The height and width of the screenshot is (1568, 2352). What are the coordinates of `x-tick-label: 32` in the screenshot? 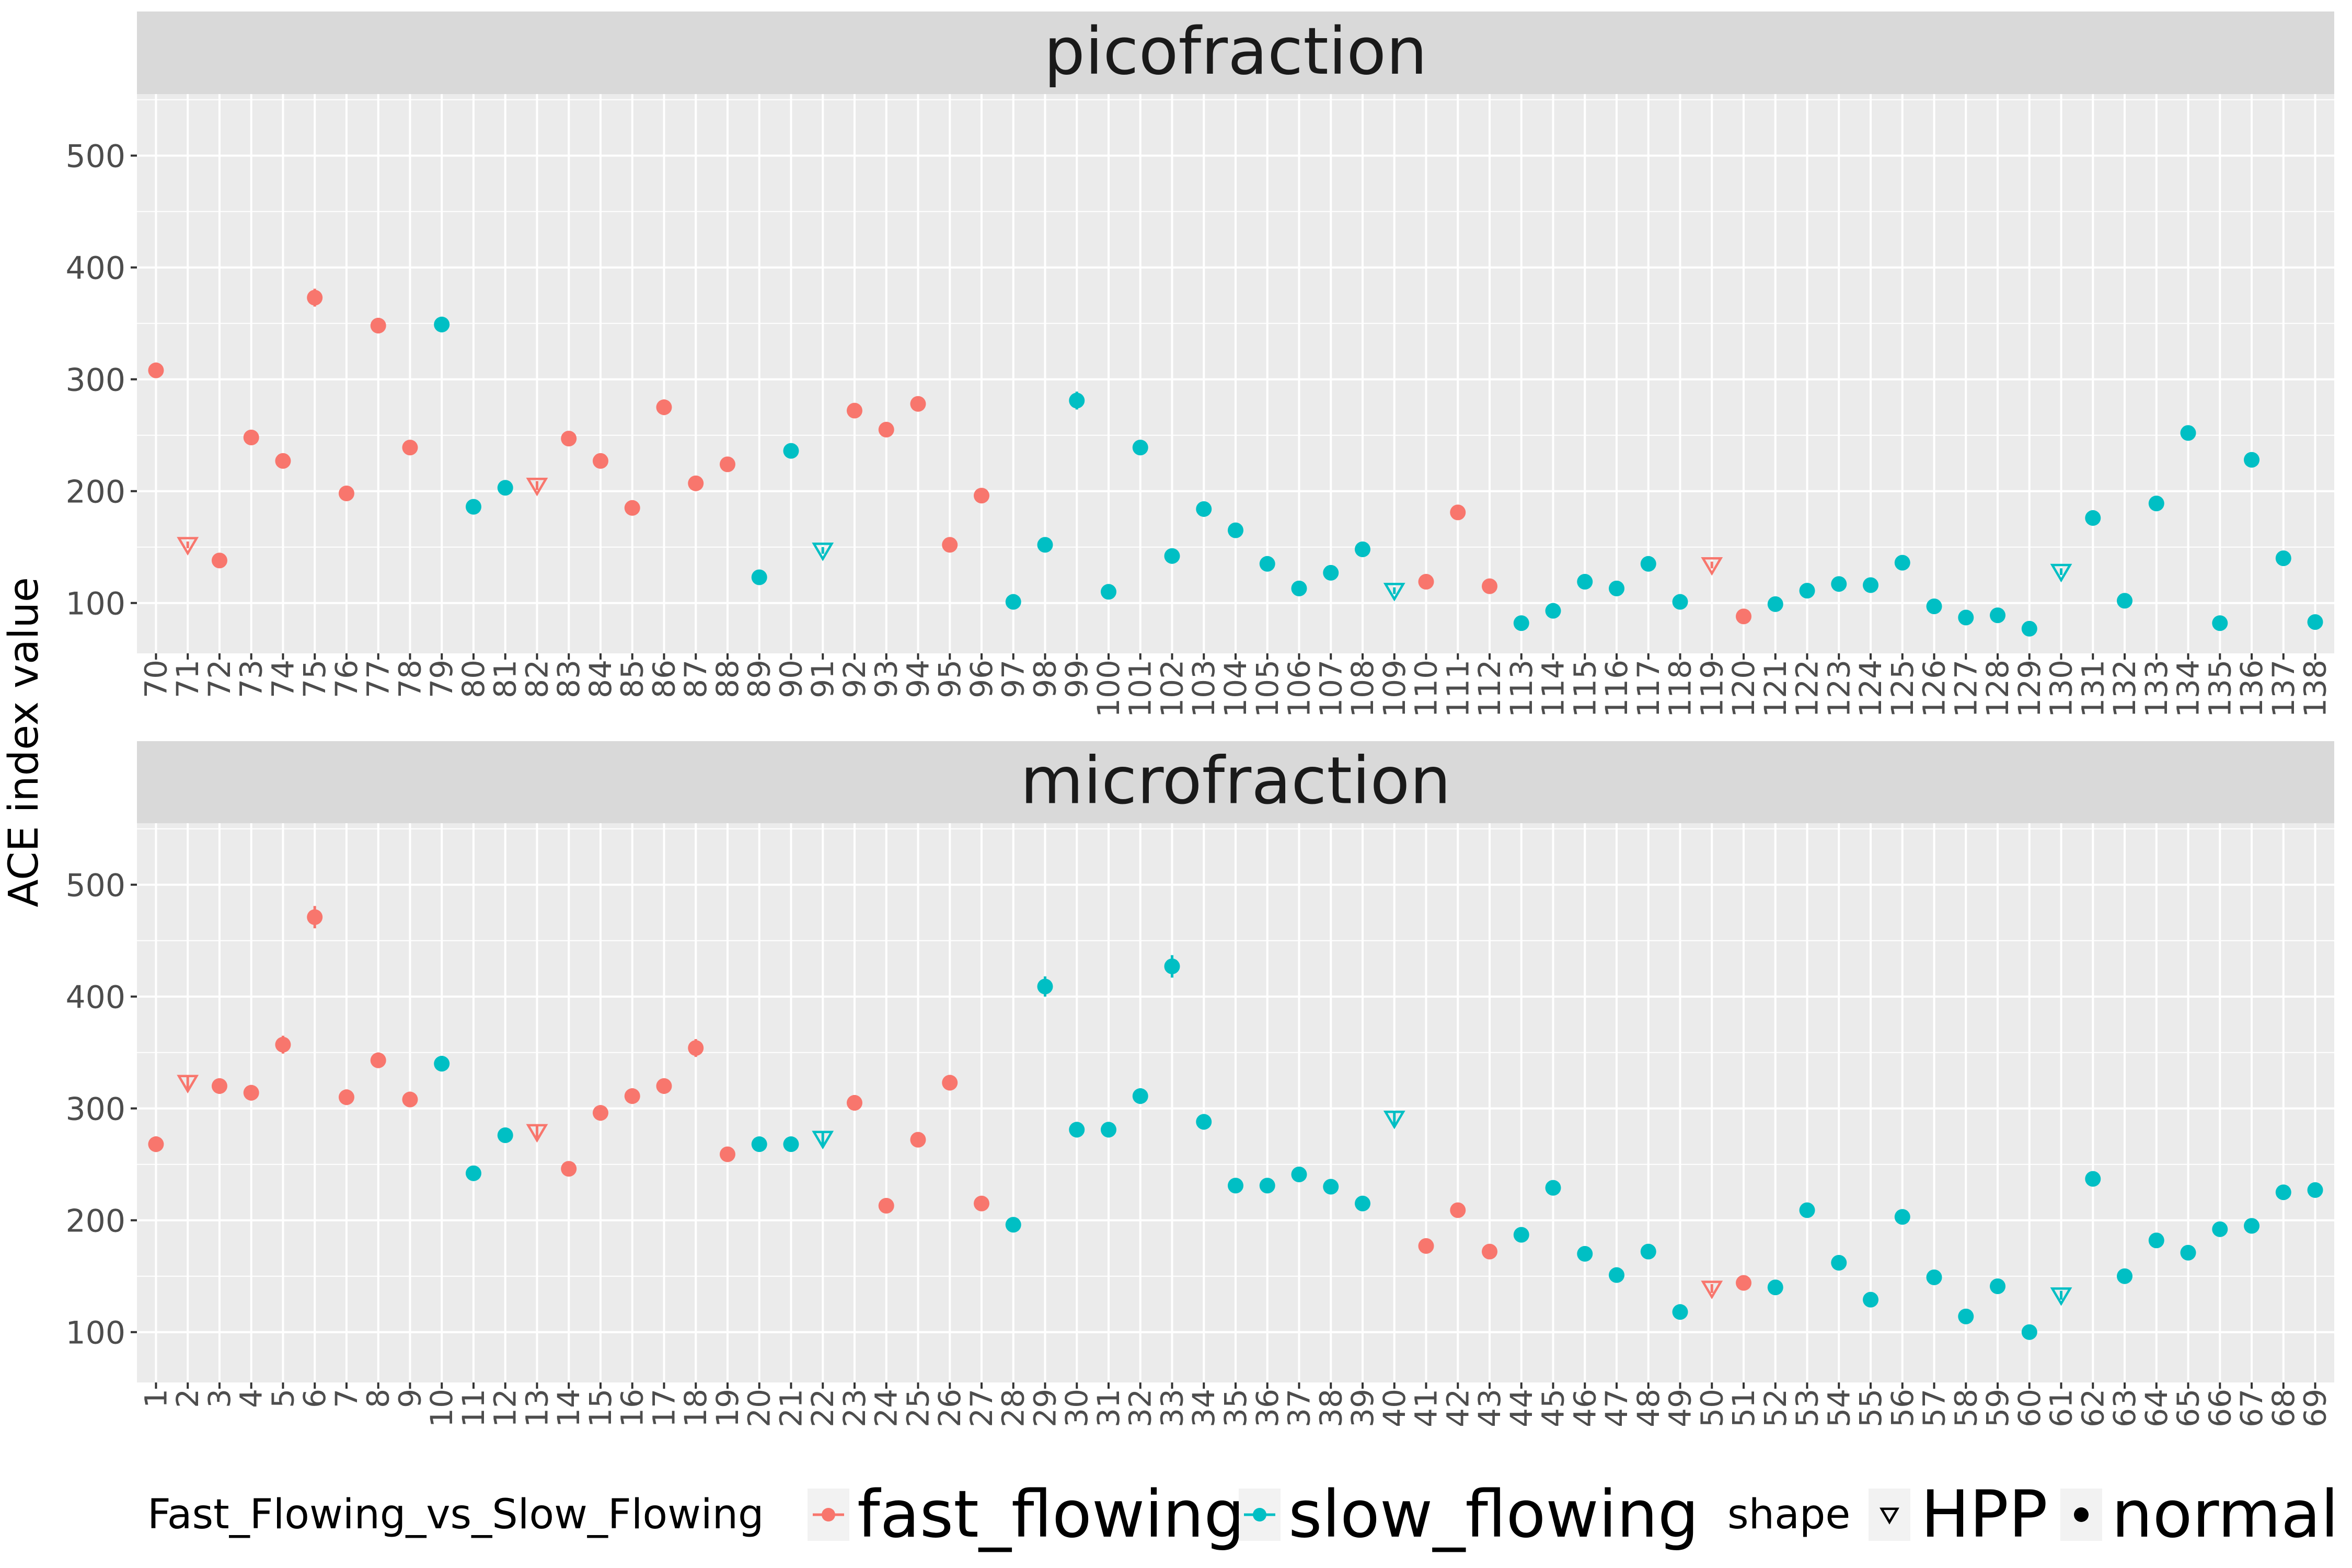 It's located at (1140, 1408).